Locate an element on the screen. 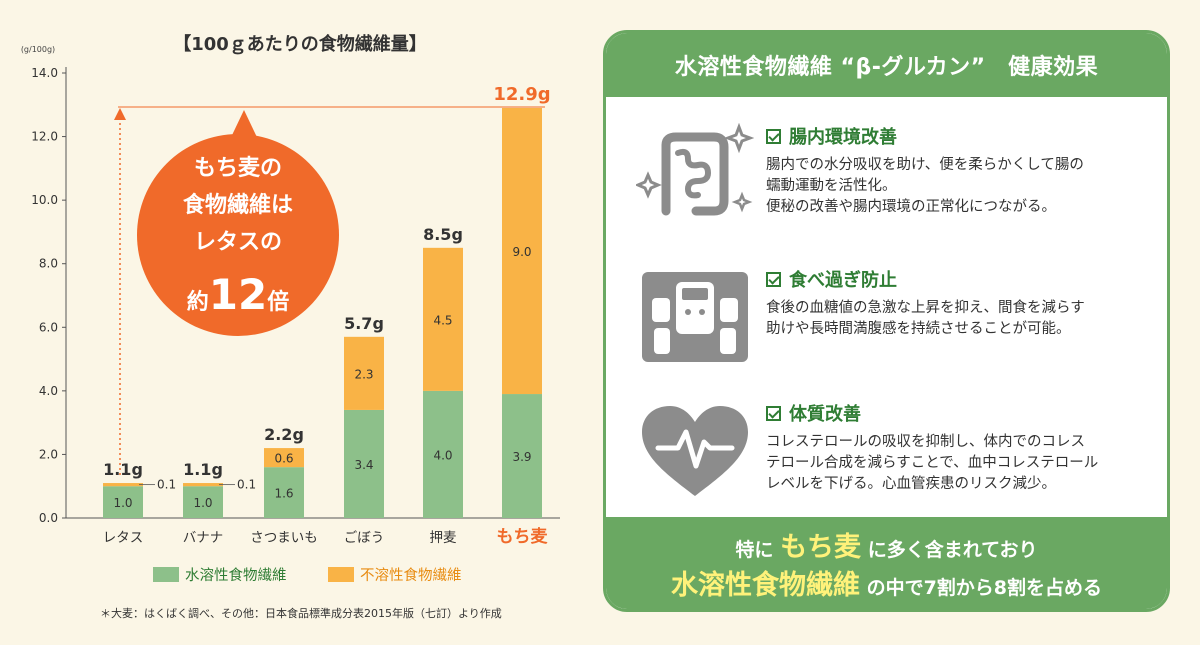 Image resolution: width=1200 pixels, height=645 pixels. benefit-gut-title-text: 腸内環境改善 is located at coordinates (843, 137).